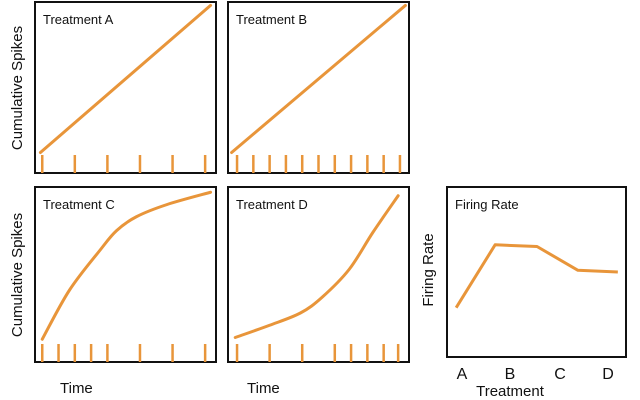 The image size is (640, 400). What do you see at coordinates (462, 374) in the screenshot?
I see `category-label-a: A` at bounding box center [462, 374].